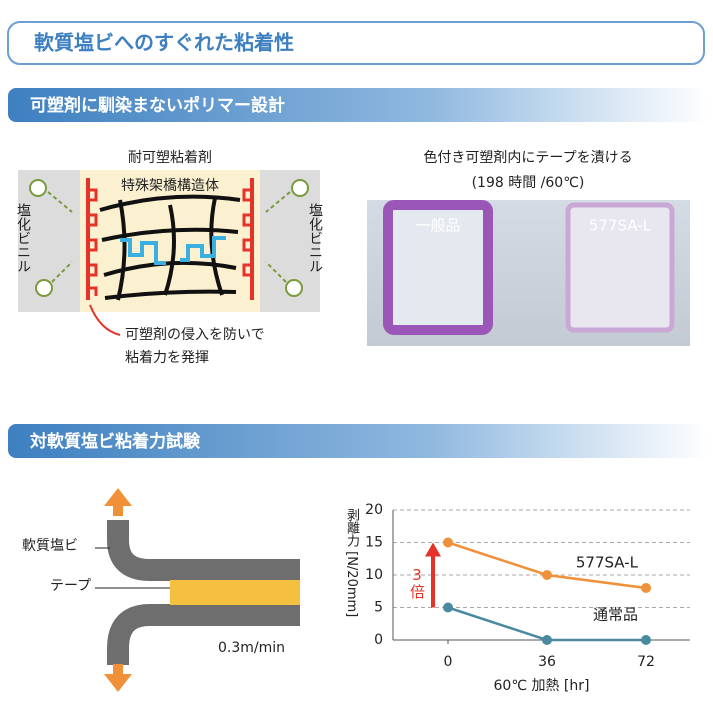 This screenshot has height=713, width=713. What do you see at coordinates (351, 563) in the screenshot?
I see `y-axis-label: 剥離力 [N/20mm]` at bounding box center [351, 563].